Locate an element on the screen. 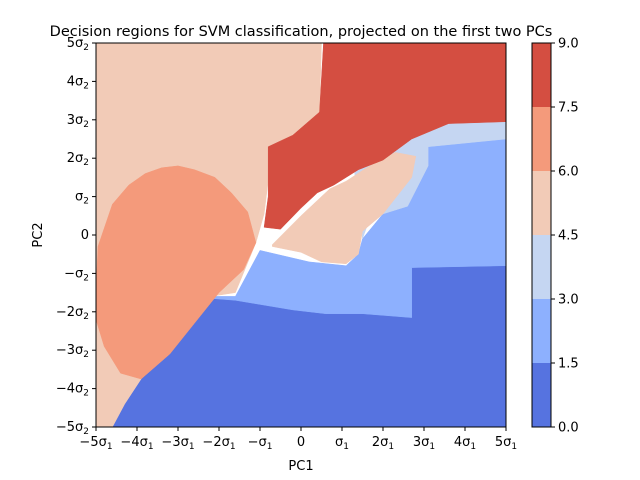 The image size is (640, 480). y-tick-label-7: −2σ2 is located at coordinates (72, 313).